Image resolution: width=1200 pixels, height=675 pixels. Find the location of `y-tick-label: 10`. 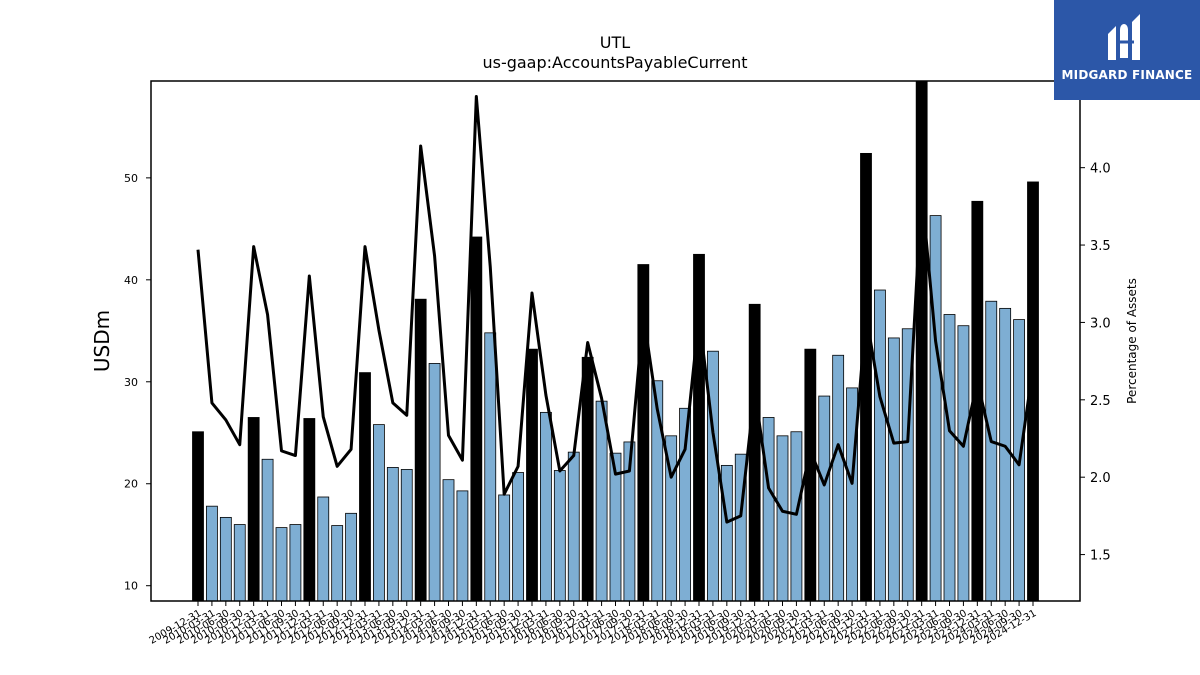

y-tick-label: 10 is located at coordinates (131, 586).